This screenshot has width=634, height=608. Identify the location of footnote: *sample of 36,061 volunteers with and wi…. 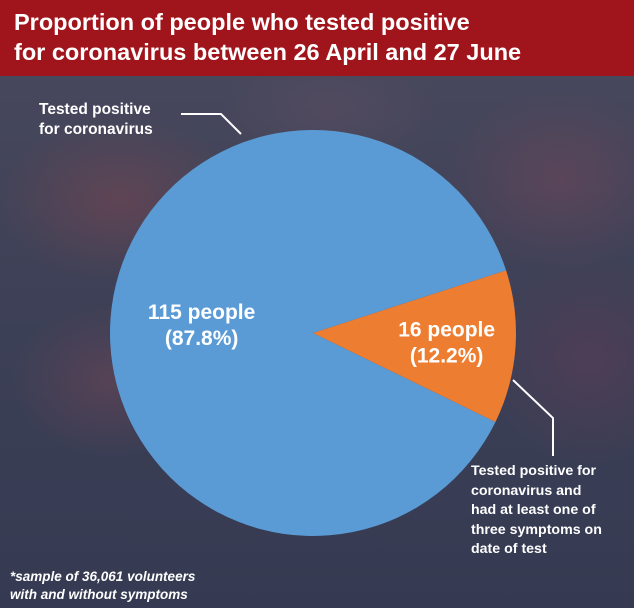
(160, 586).